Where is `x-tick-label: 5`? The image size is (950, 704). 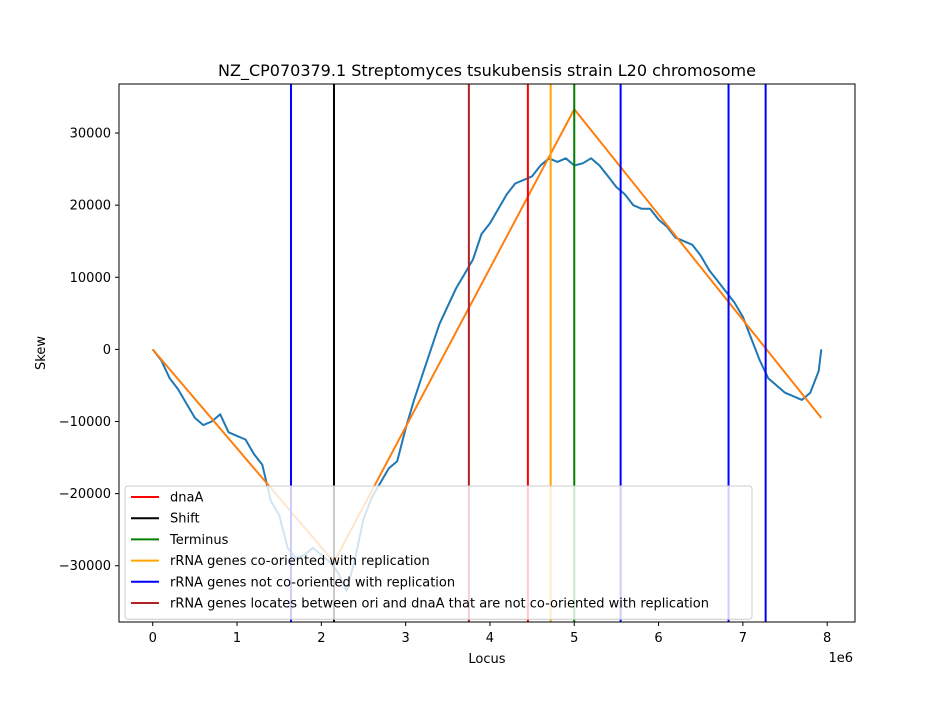 x-tick-label: 5 is located at coordinates (574, 638).